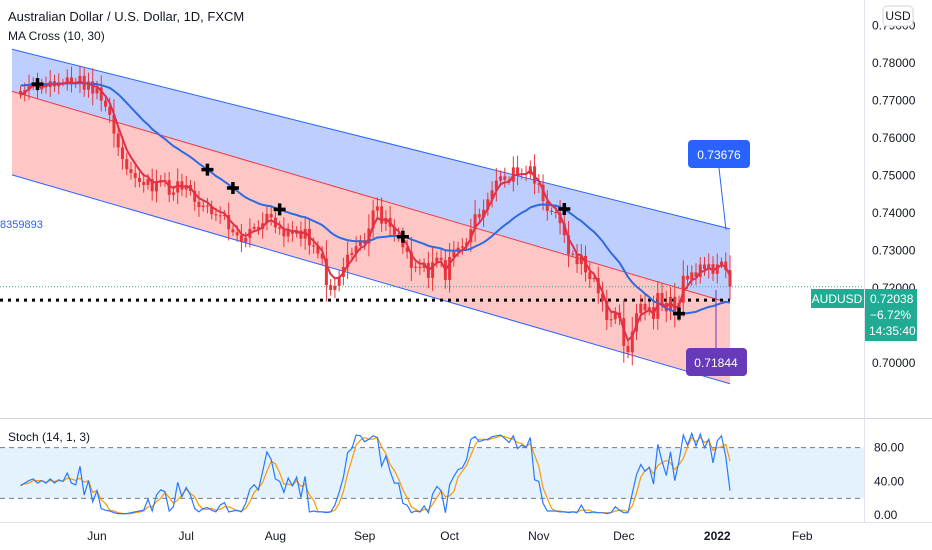 The image size is (932, 550). What do you see at coordinates (375, 473) in the screenshot?
I see `stoch-k-line` at bounding box center [375, 473].